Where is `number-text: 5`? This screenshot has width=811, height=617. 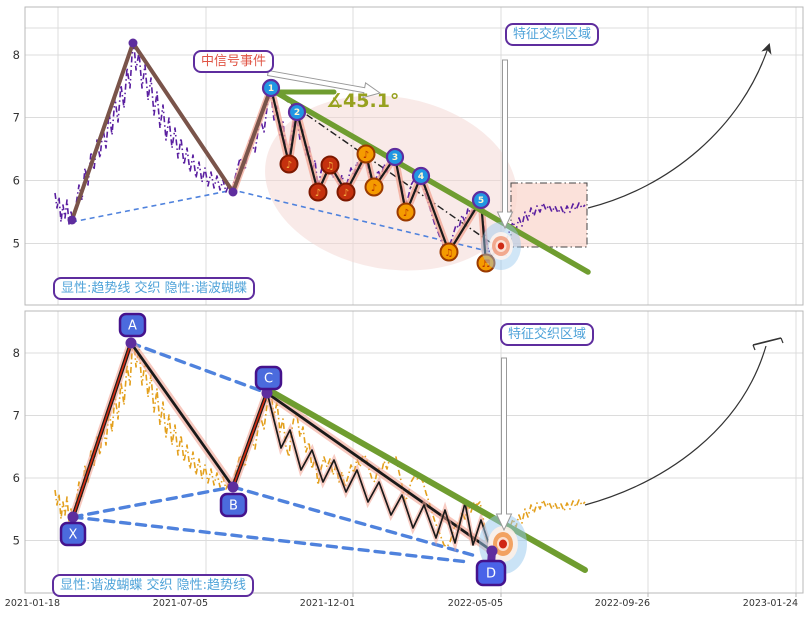 number-text: 5 is located at coordinates (481, 201).